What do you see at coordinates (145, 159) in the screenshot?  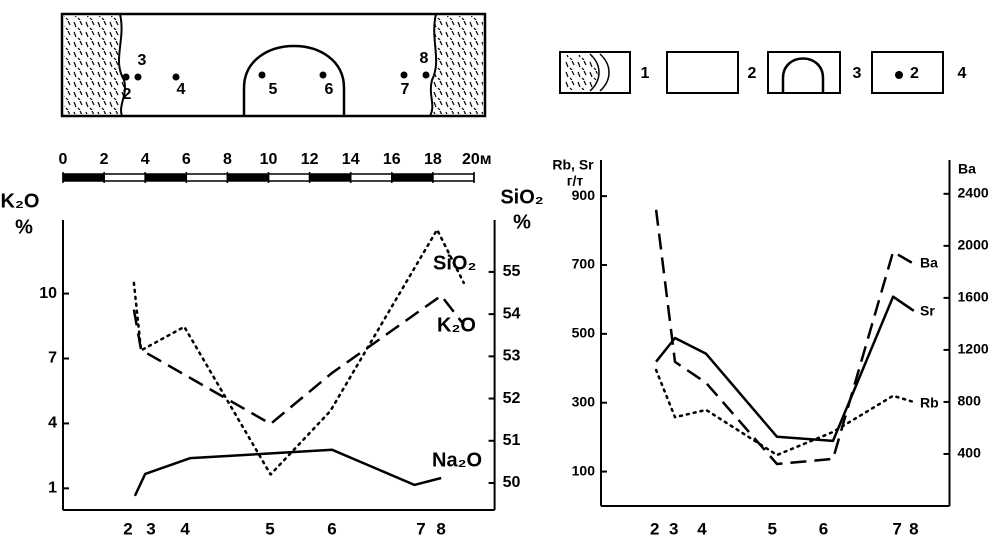 I see `scale-label: 4` at bounding box center [145, 159].